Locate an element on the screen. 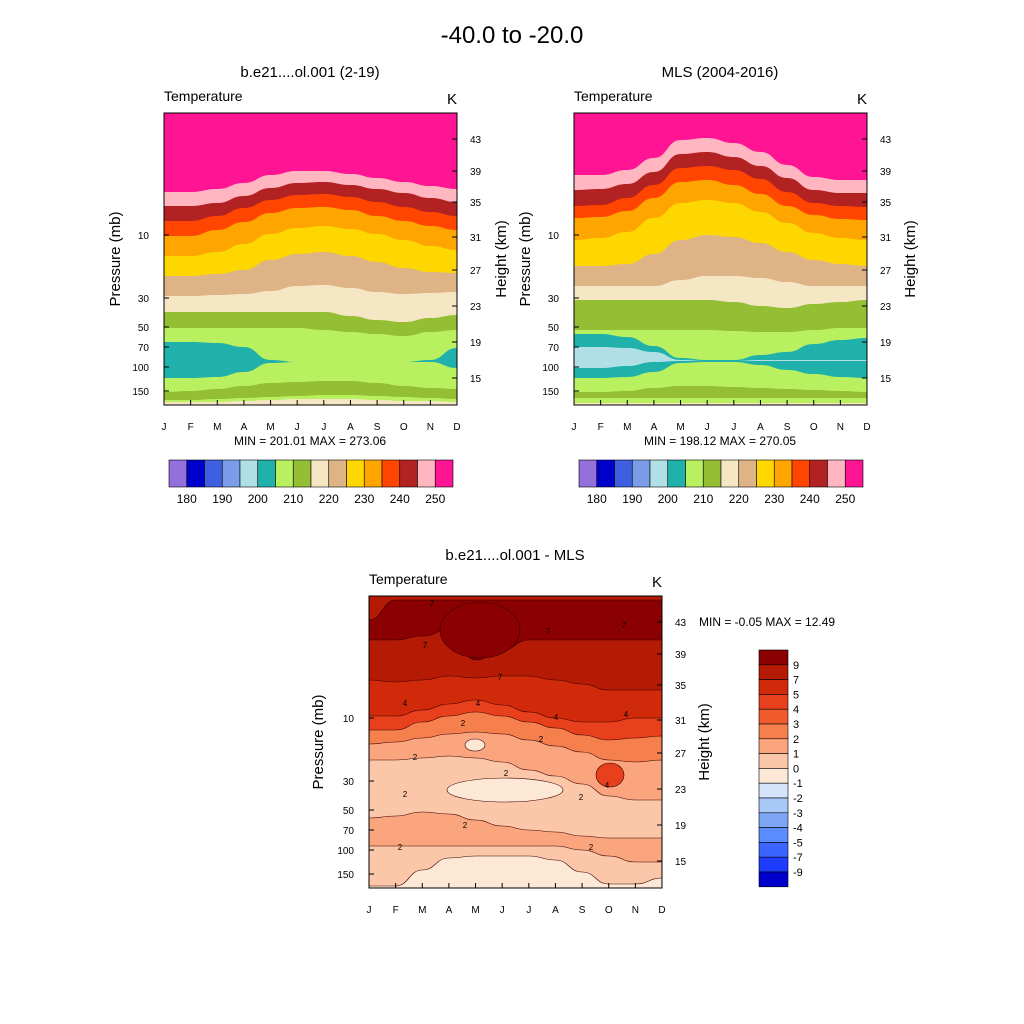 Image resolution: width=1024 pixels, height=1024 pixels. y-tick-label: 70 is located at coordinates (349, 831).